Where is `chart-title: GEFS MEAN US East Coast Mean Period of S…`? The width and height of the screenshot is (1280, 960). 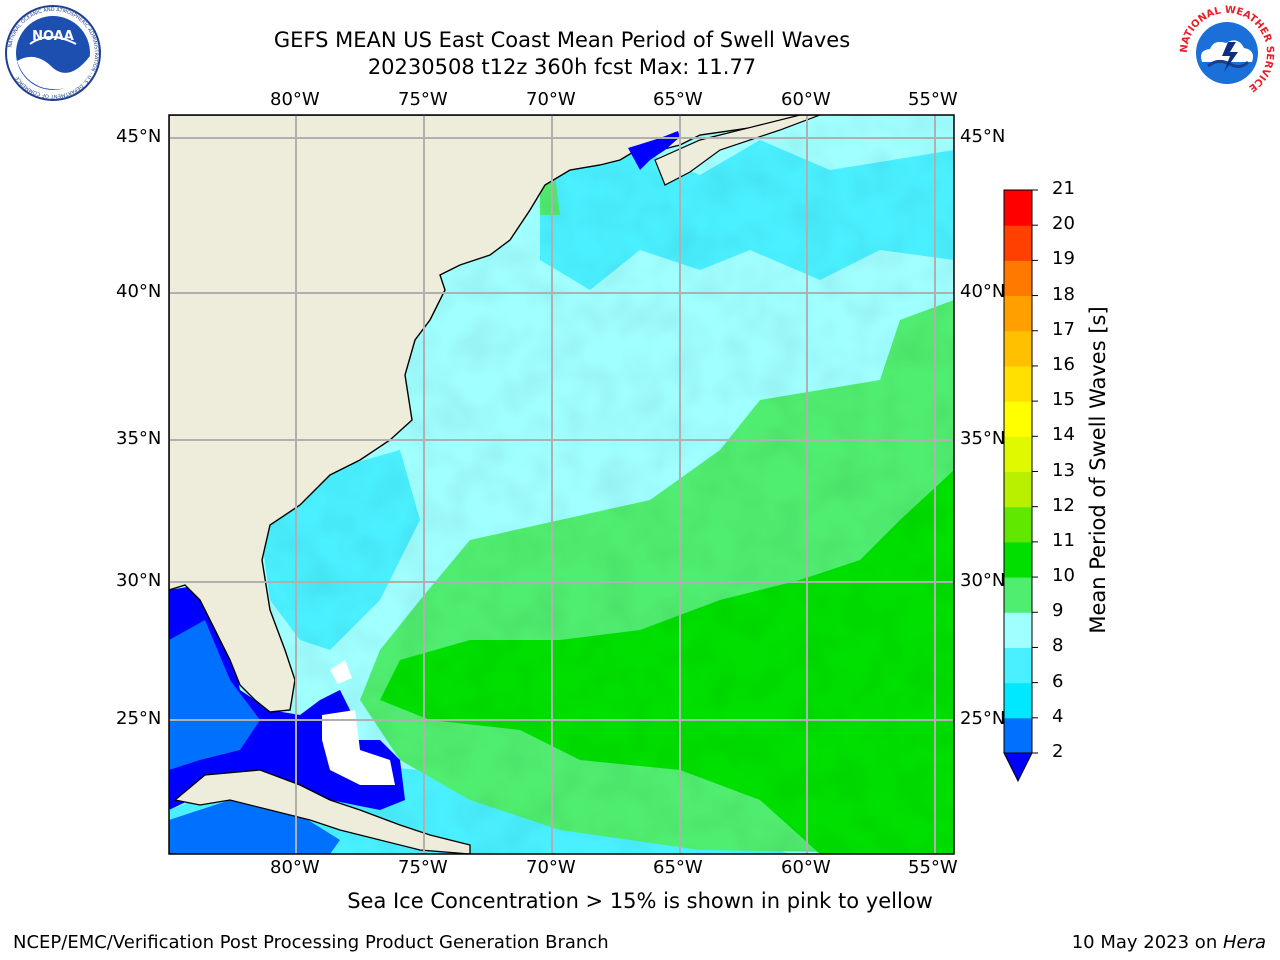 chart-title: GEFS MEAN US East Coast Mean Period of S… is located at coordinates (562, 40).